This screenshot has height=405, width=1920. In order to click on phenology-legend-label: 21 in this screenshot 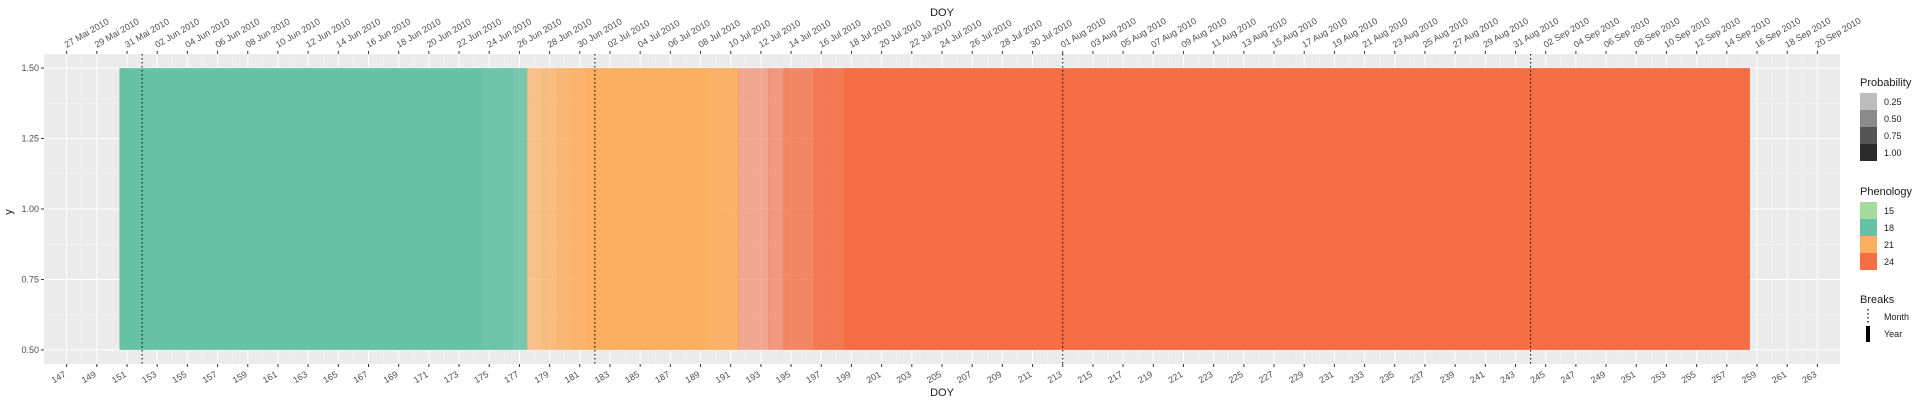, I will do `click(1889, 245)`.